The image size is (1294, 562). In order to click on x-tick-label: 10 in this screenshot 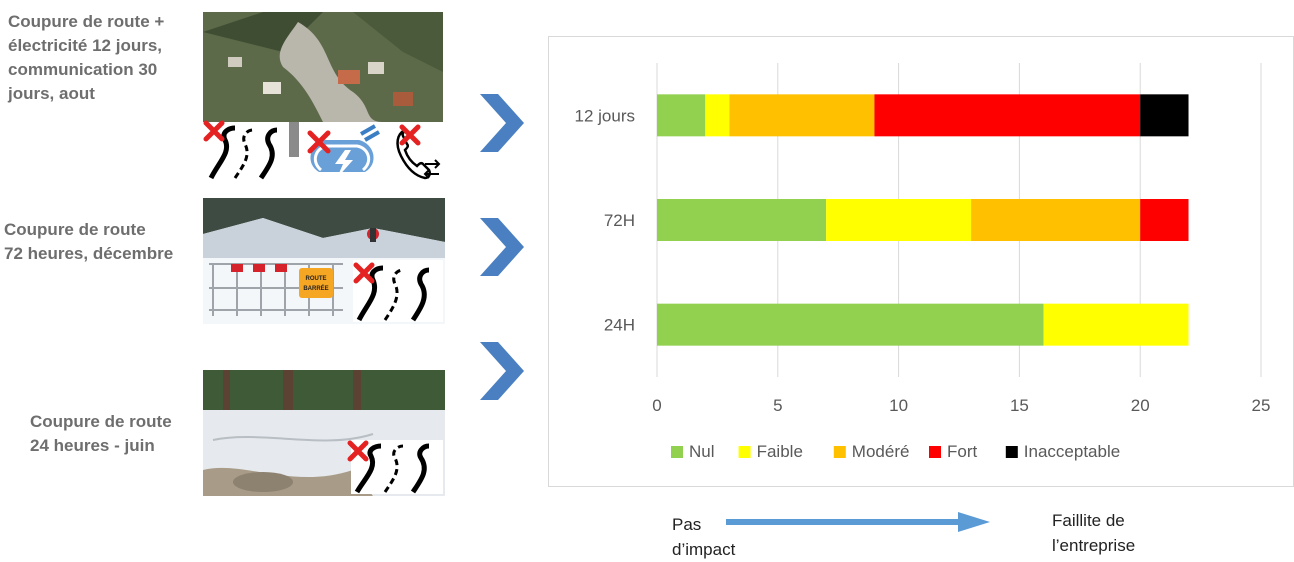, I will do `click(898, 405)`.